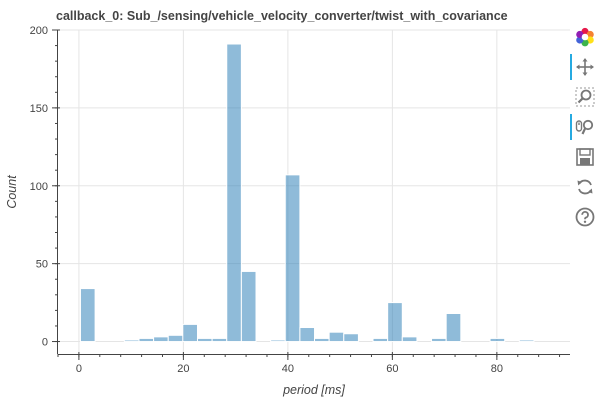 Image resolution: width=600 pixels, height=400 pixels. Describe the element at coordinates (288, 369) in the screenshot. I see `x-tick-label: 40` at that location.